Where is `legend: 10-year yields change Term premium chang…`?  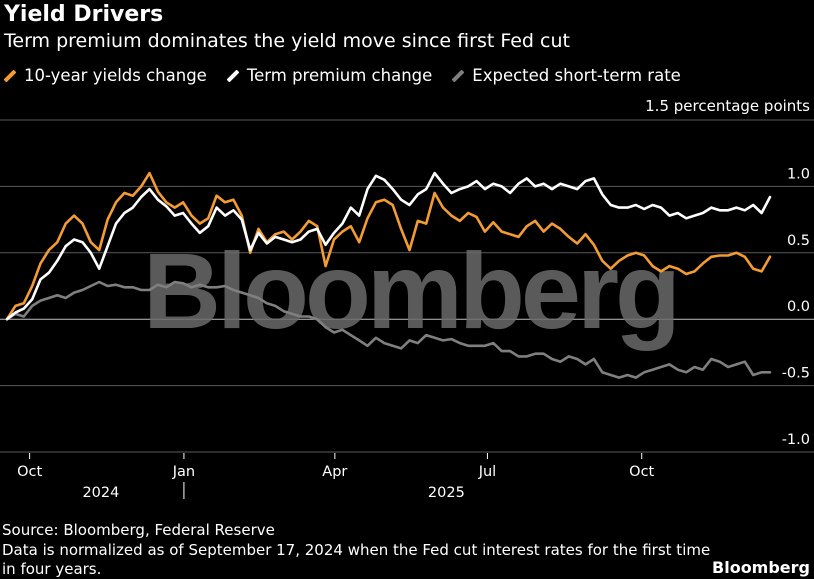
legend: 10-year yields change Term premium chang… is located at coordinates (342, 75).